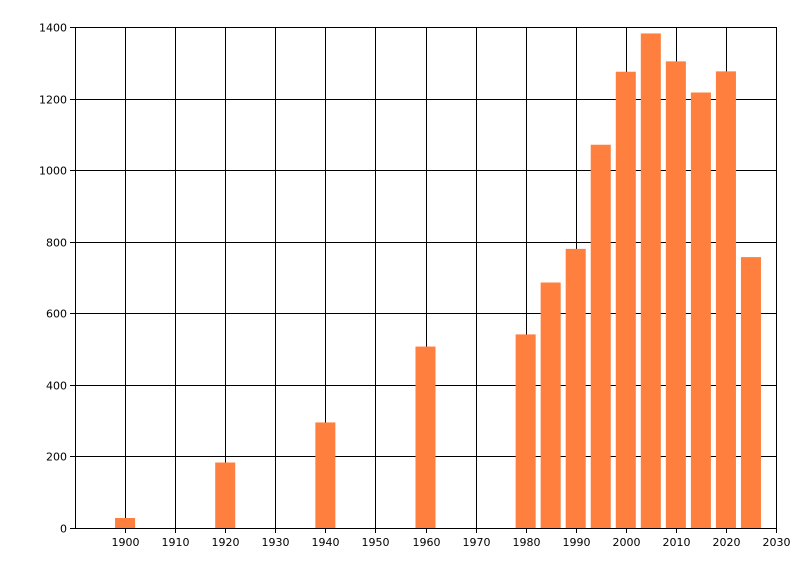 This screenshot has height=581, width=800. What do you see at coordinates (276, 542) in the screenshot?
I see `x-tick-label: 1930` at bounding box center [276, 542].